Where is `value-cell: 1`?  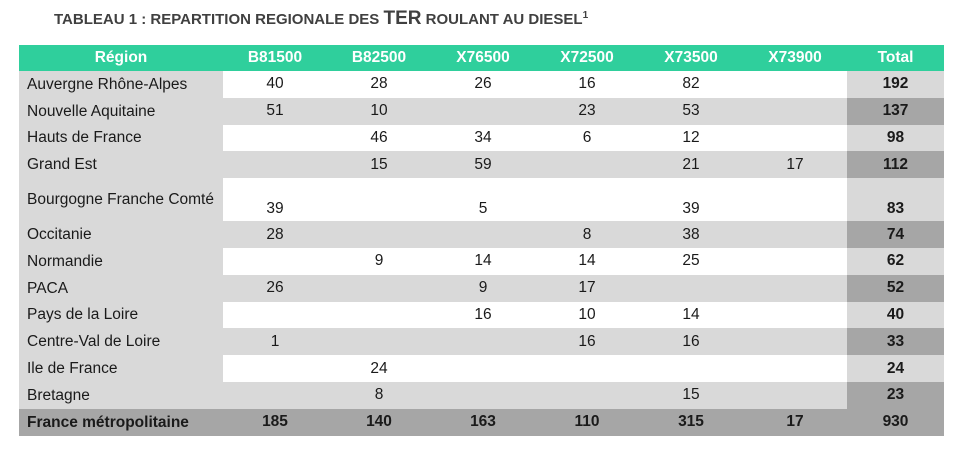 value-cell: 1 is located at coordinates (275, 342).